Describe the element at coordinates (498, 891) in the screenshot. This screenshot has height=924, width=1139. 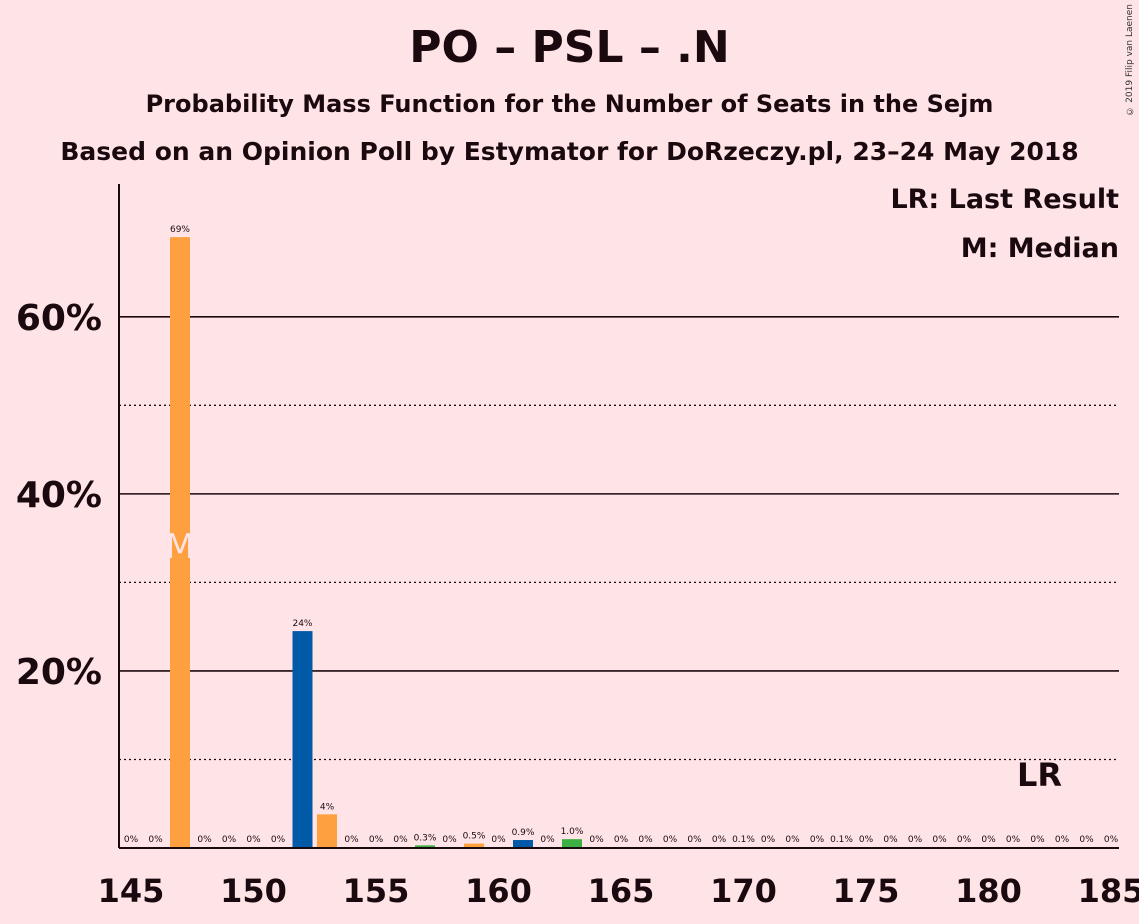
I see `x-tick-label: 160` at that location.